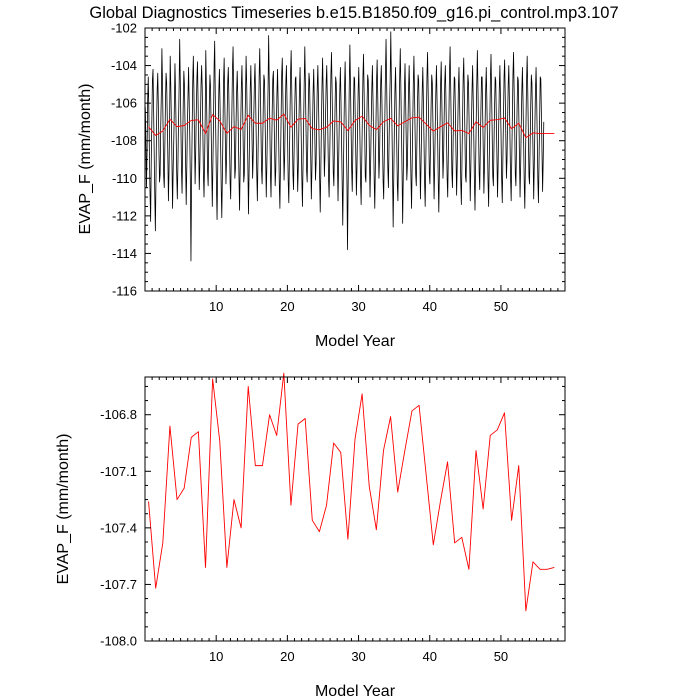  Describe the element at coordinates (355, 691) in the screenshot. I see `chart2-x-axis-label: Model Year` at that location.